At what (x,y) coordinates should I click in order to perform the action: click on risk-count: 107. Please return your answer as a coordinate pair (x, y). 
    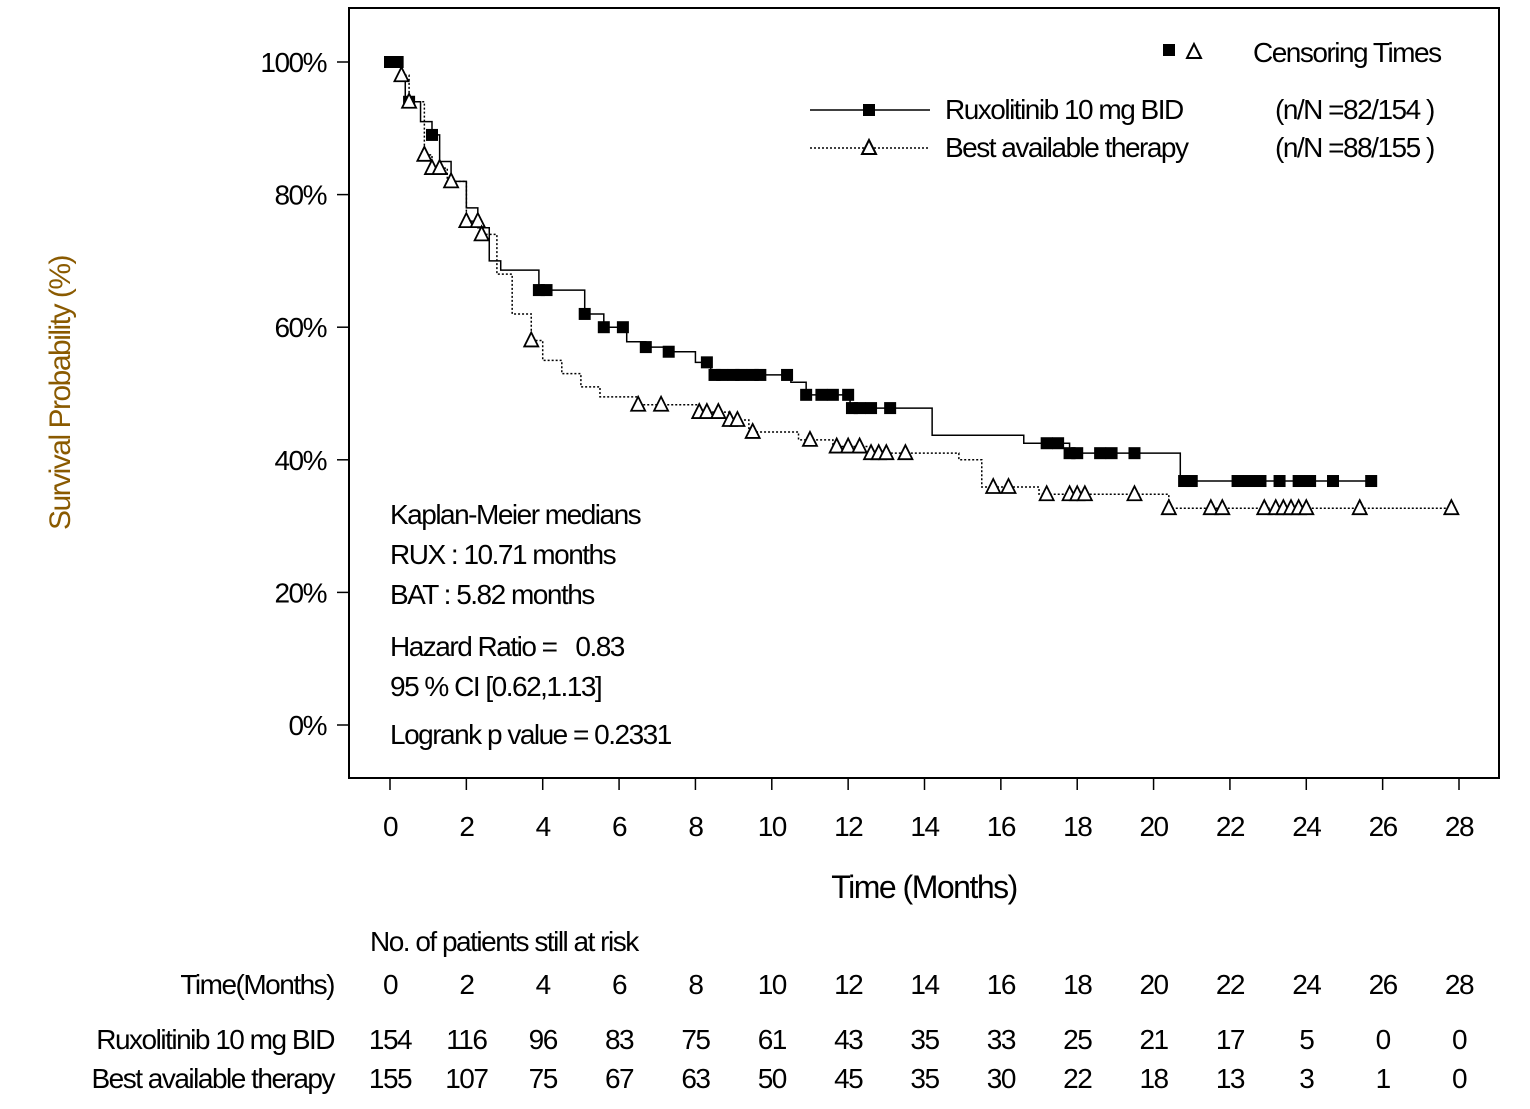
    Looking at the image, I should click on (466, 1078).